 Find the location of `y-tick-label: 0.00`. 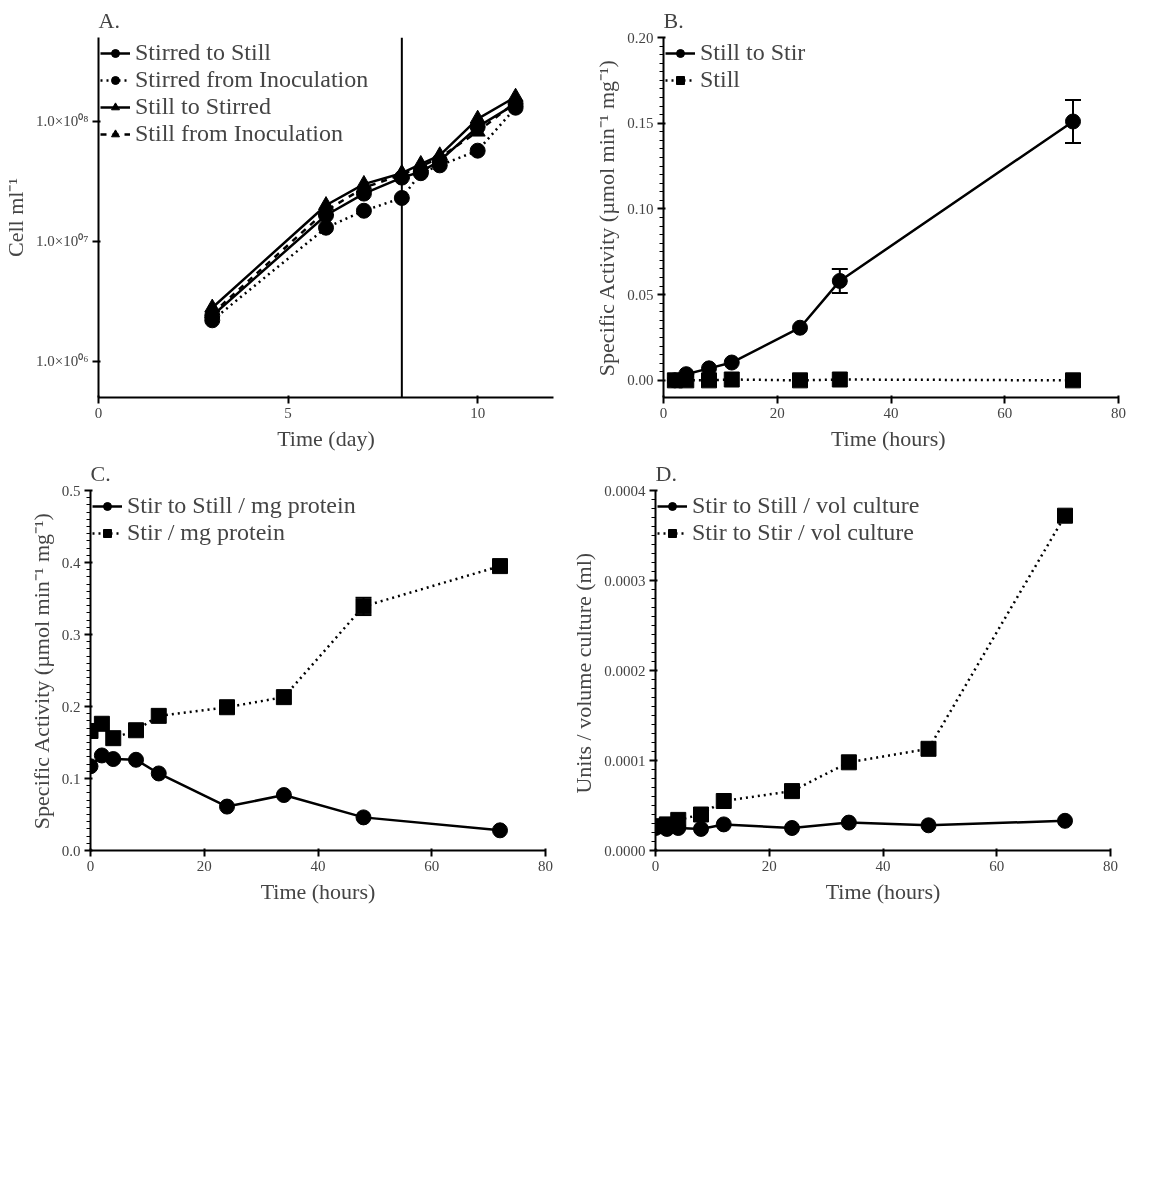

y-tick-label: 0.00 is located at coordinates (640, 380).